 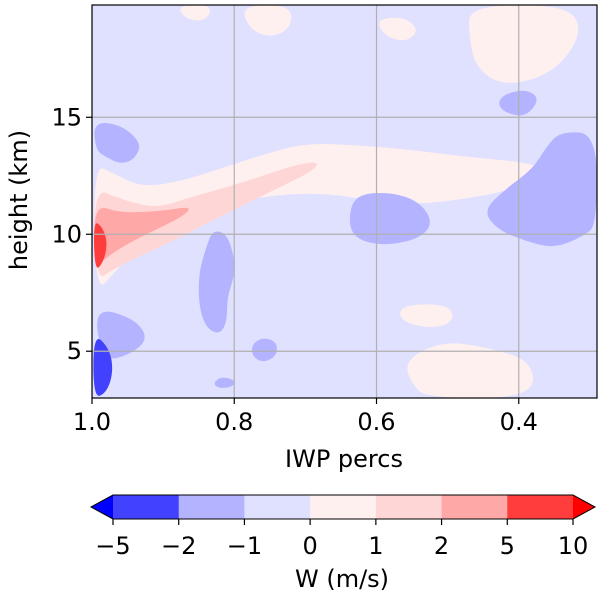 I want to click on colorbar-tick-label: 0, so click(x=310, y=546).